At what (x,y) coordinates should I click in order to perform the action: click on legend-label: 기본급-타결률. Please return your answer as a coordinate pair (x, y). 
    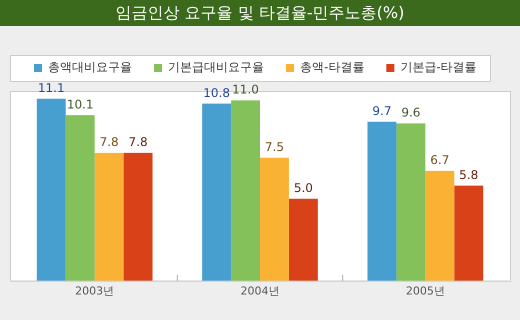
    Looking at the image, I should click on (438, 67).